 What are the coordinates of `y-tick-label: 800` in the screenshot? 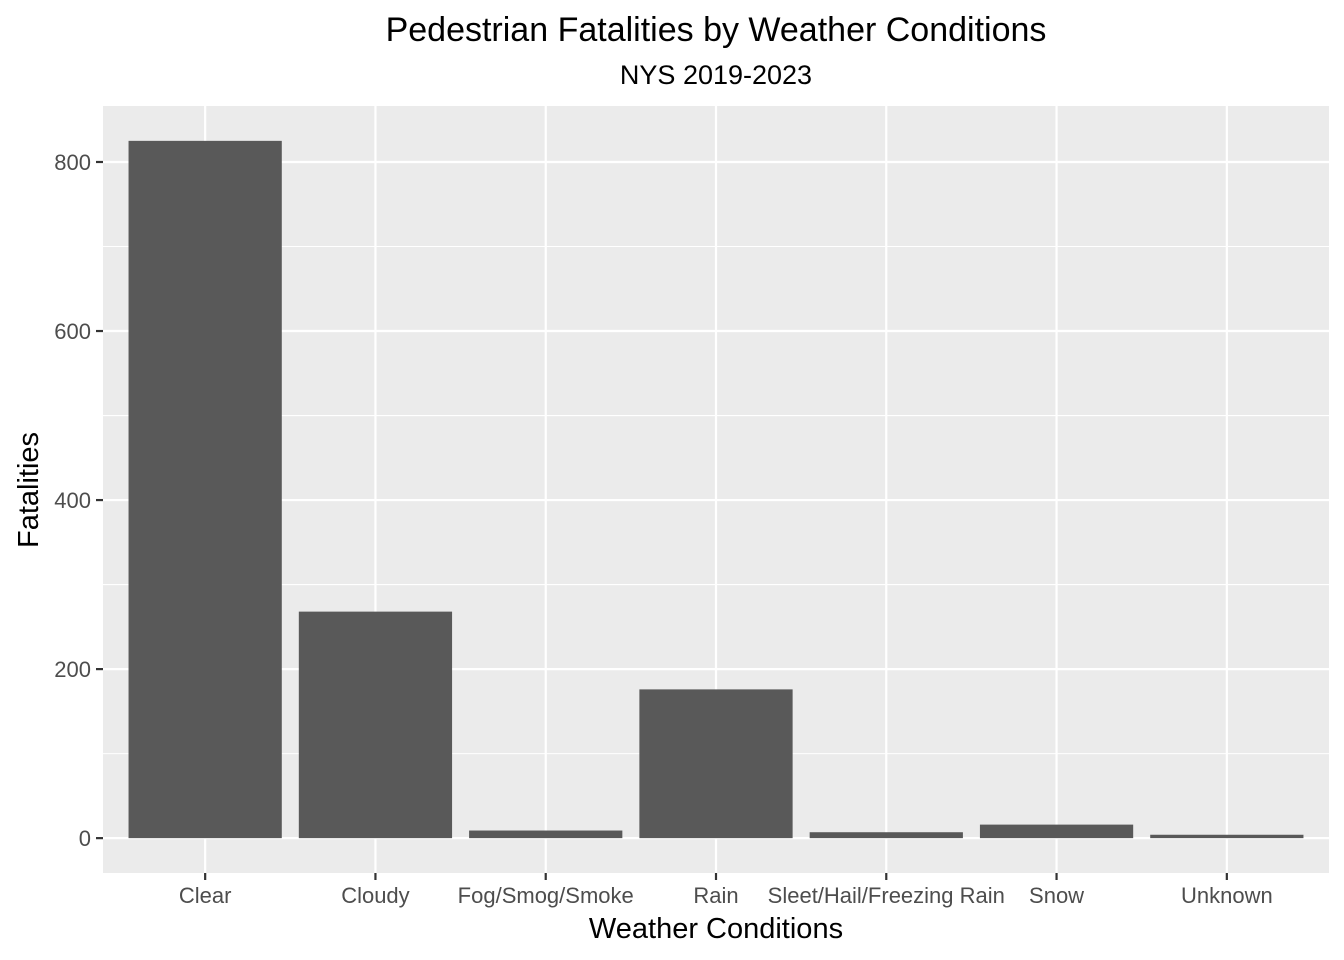 It's located at (72, 162).